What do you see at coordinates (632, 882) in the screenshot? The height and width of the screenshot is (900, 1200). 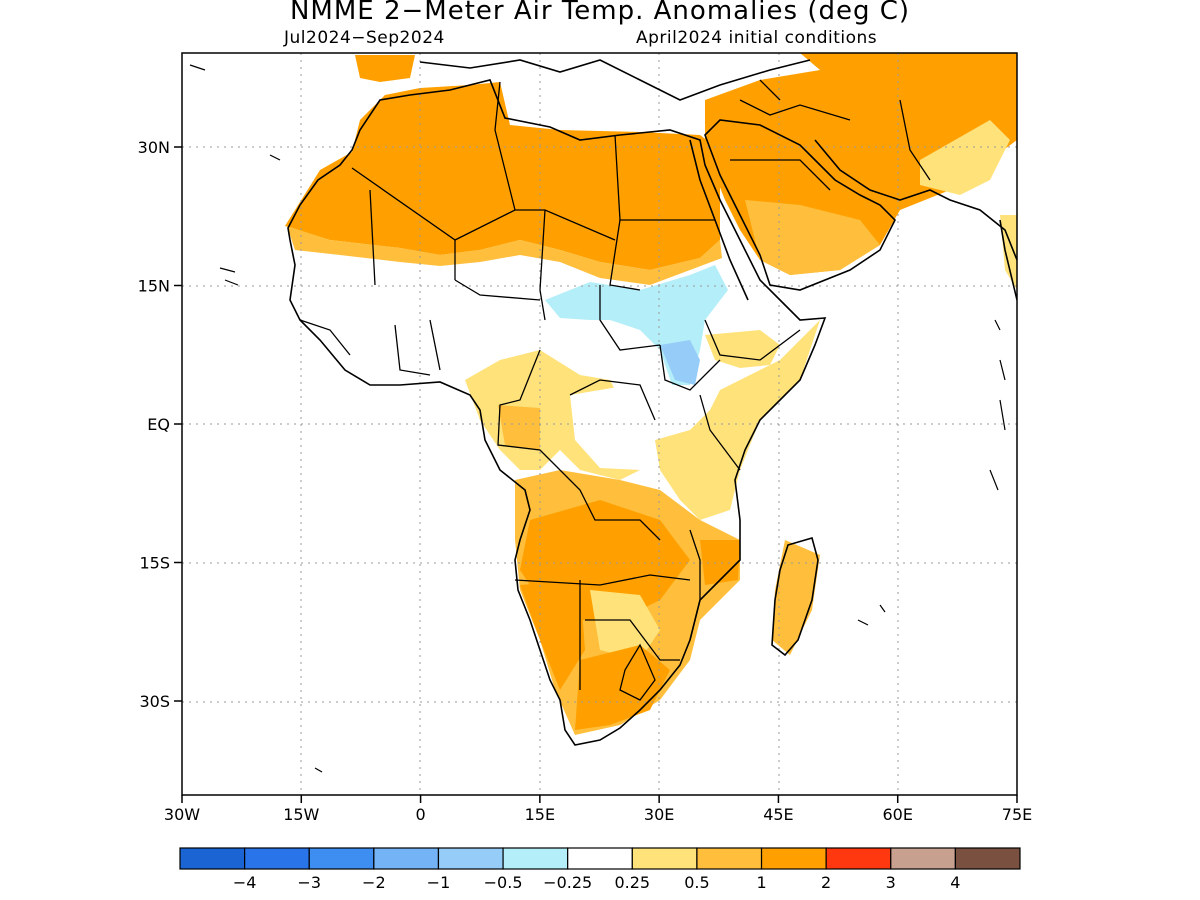 I see `colorbar-label: 0.25` at bounding box center [632, 882].